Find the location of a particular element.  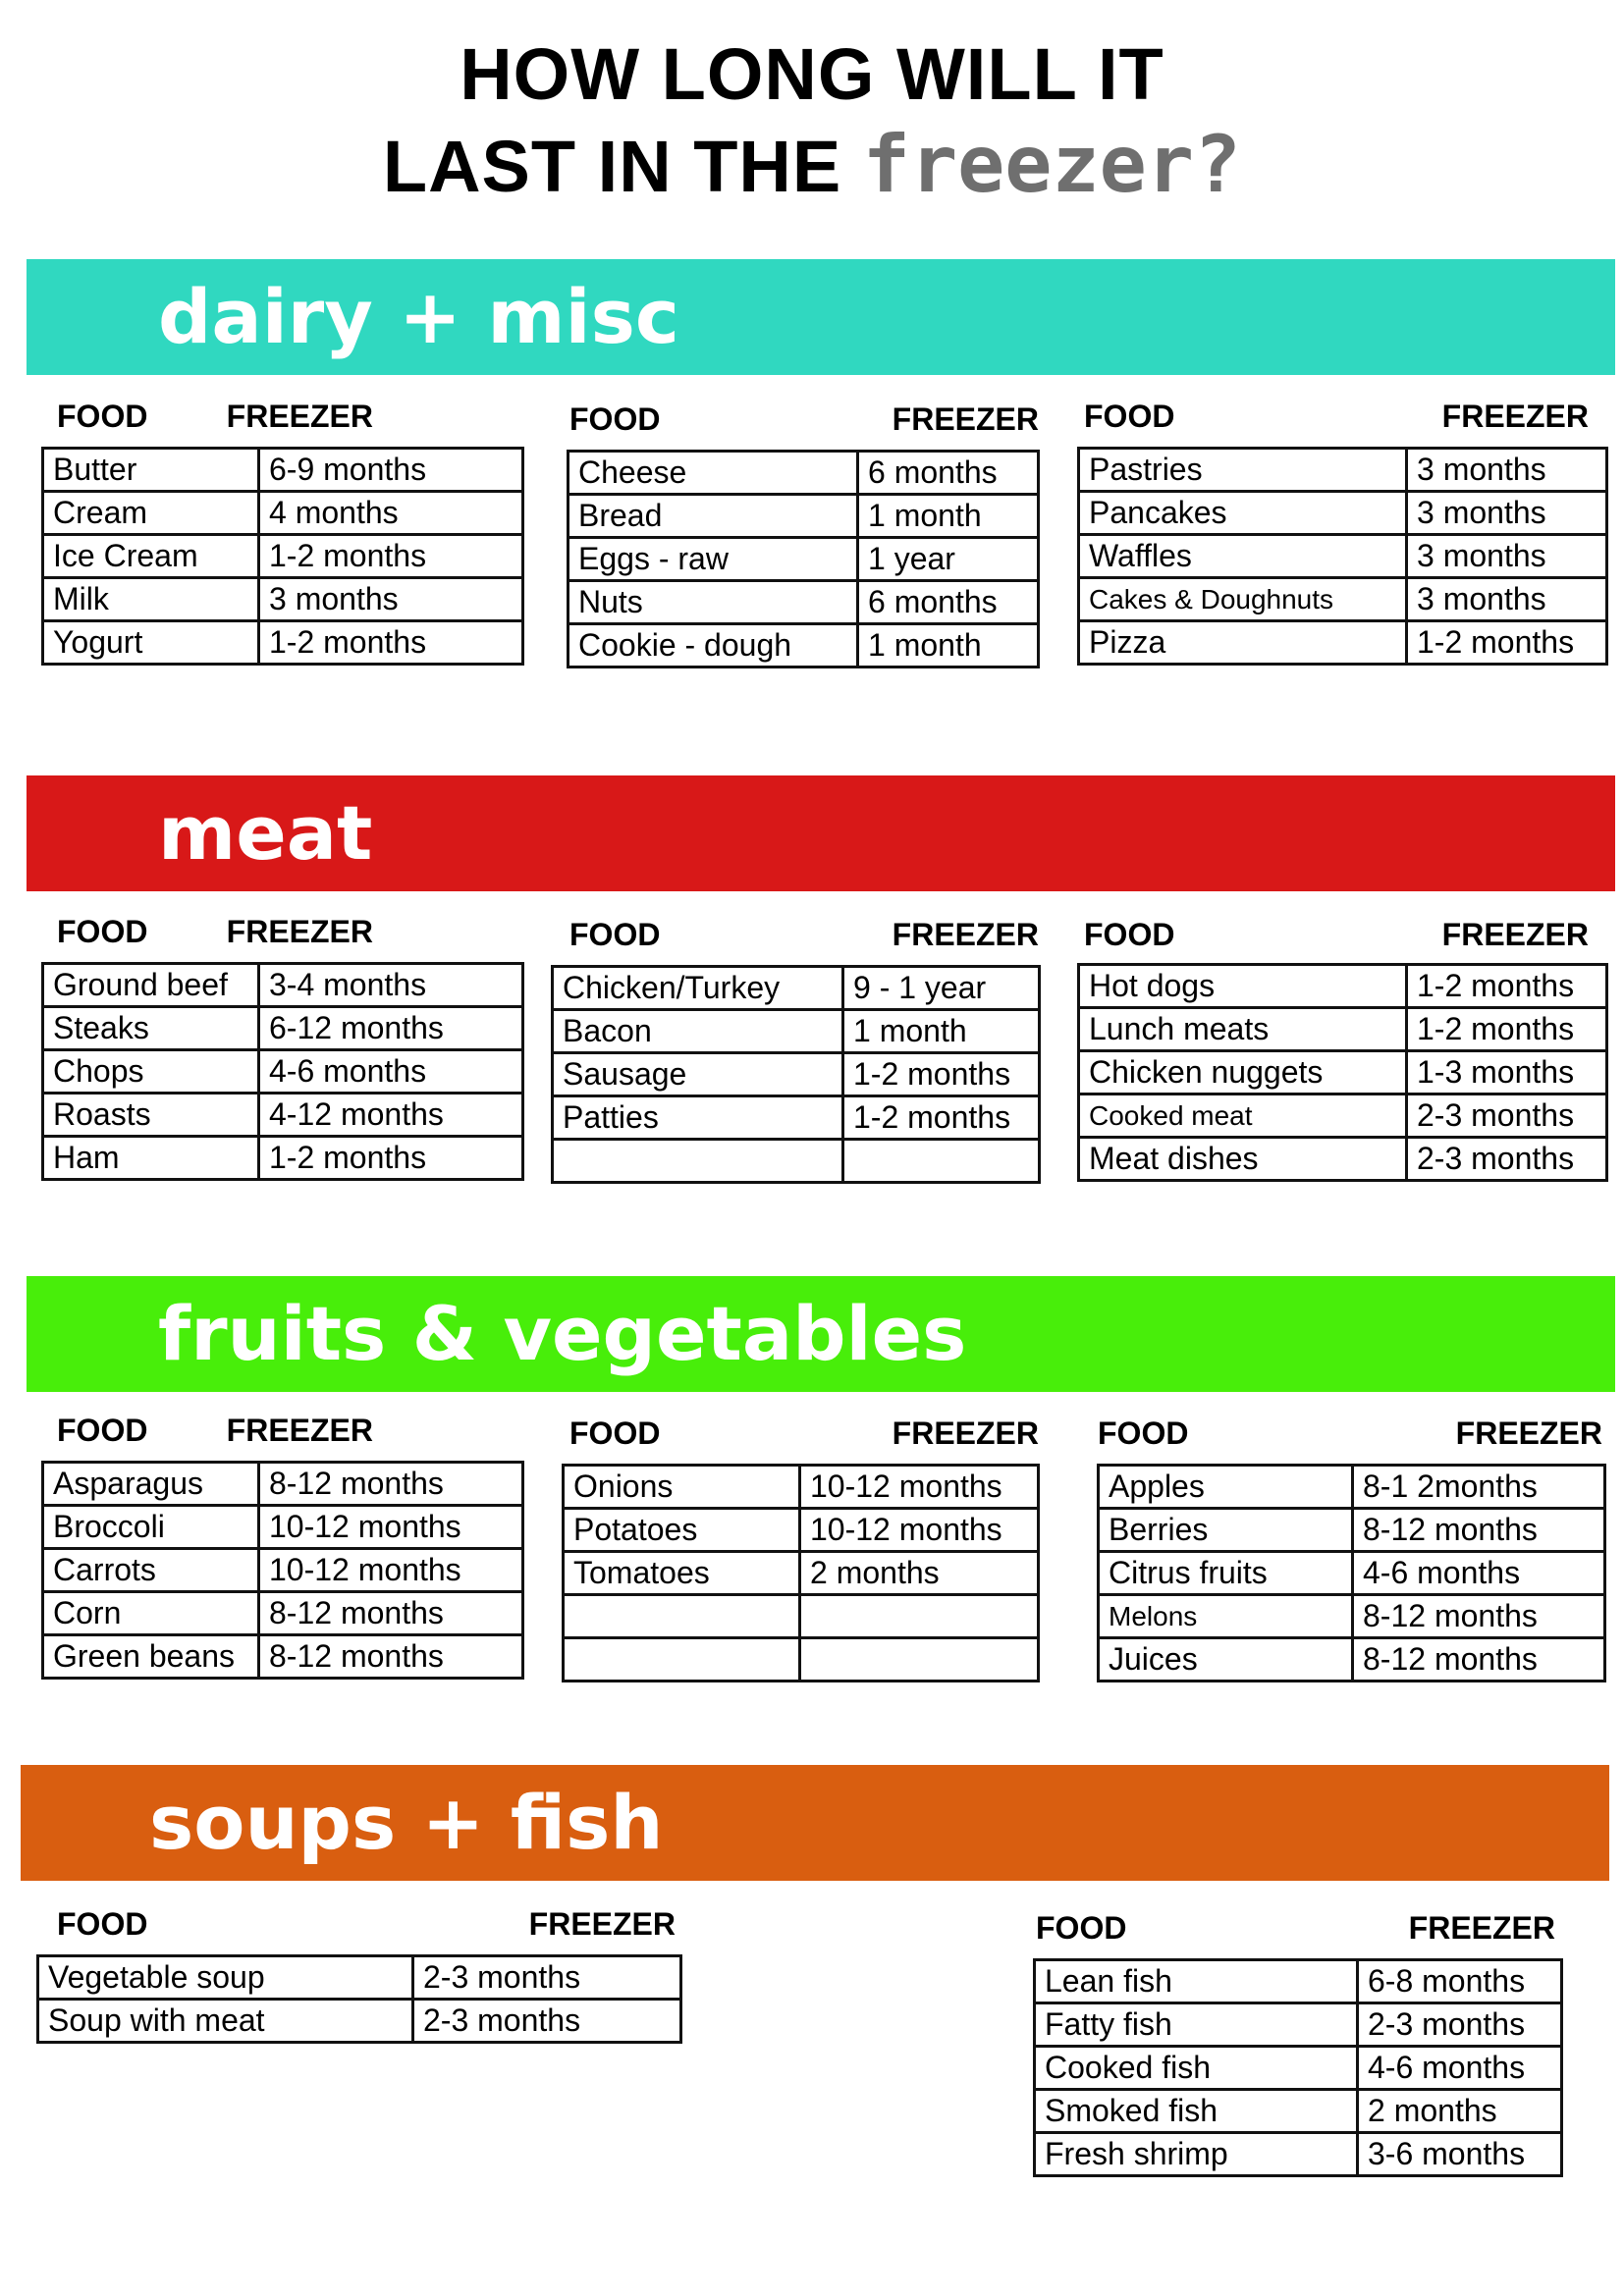

table-row: Chops 4-6 months is located at coordinates (282, 1071).